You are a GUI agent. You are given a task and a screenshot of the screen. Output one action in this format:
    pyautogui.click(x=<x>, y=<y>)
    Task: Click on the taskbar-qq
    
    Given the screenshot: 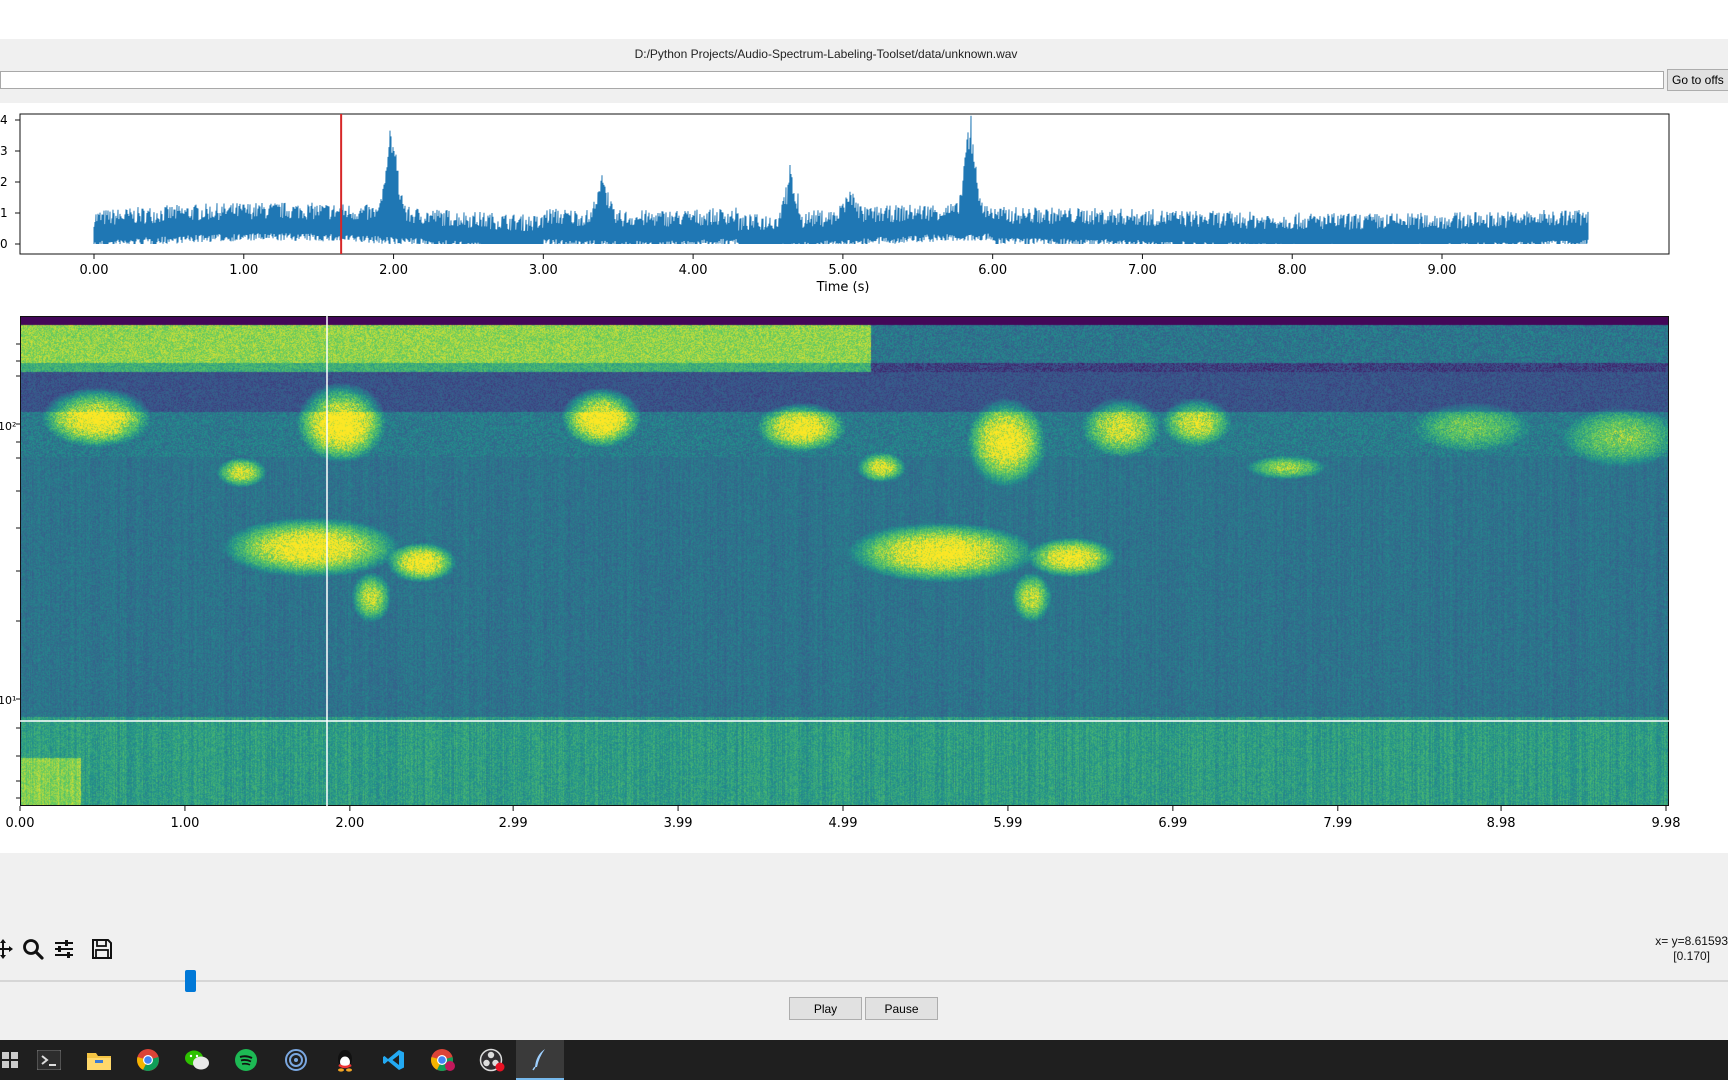 What is the action you would take?
    pyautogui.click(x=345, y=1060)
    